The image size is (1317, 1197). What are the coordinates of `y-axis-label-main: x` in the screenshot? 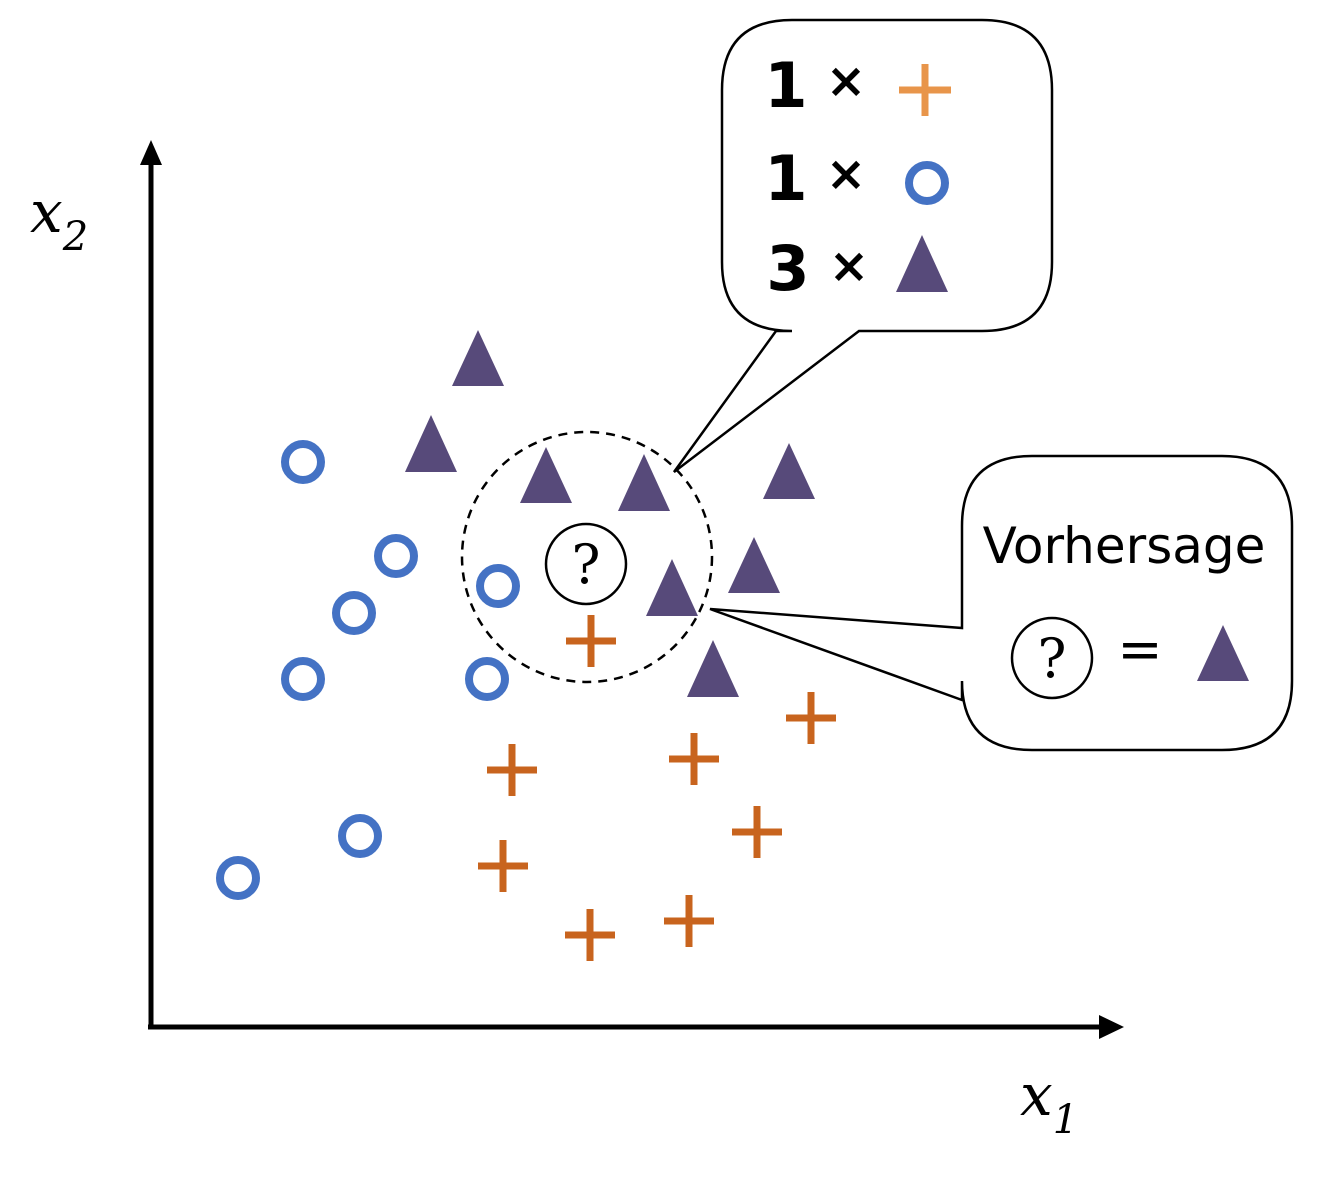 It's located at (46, 212).